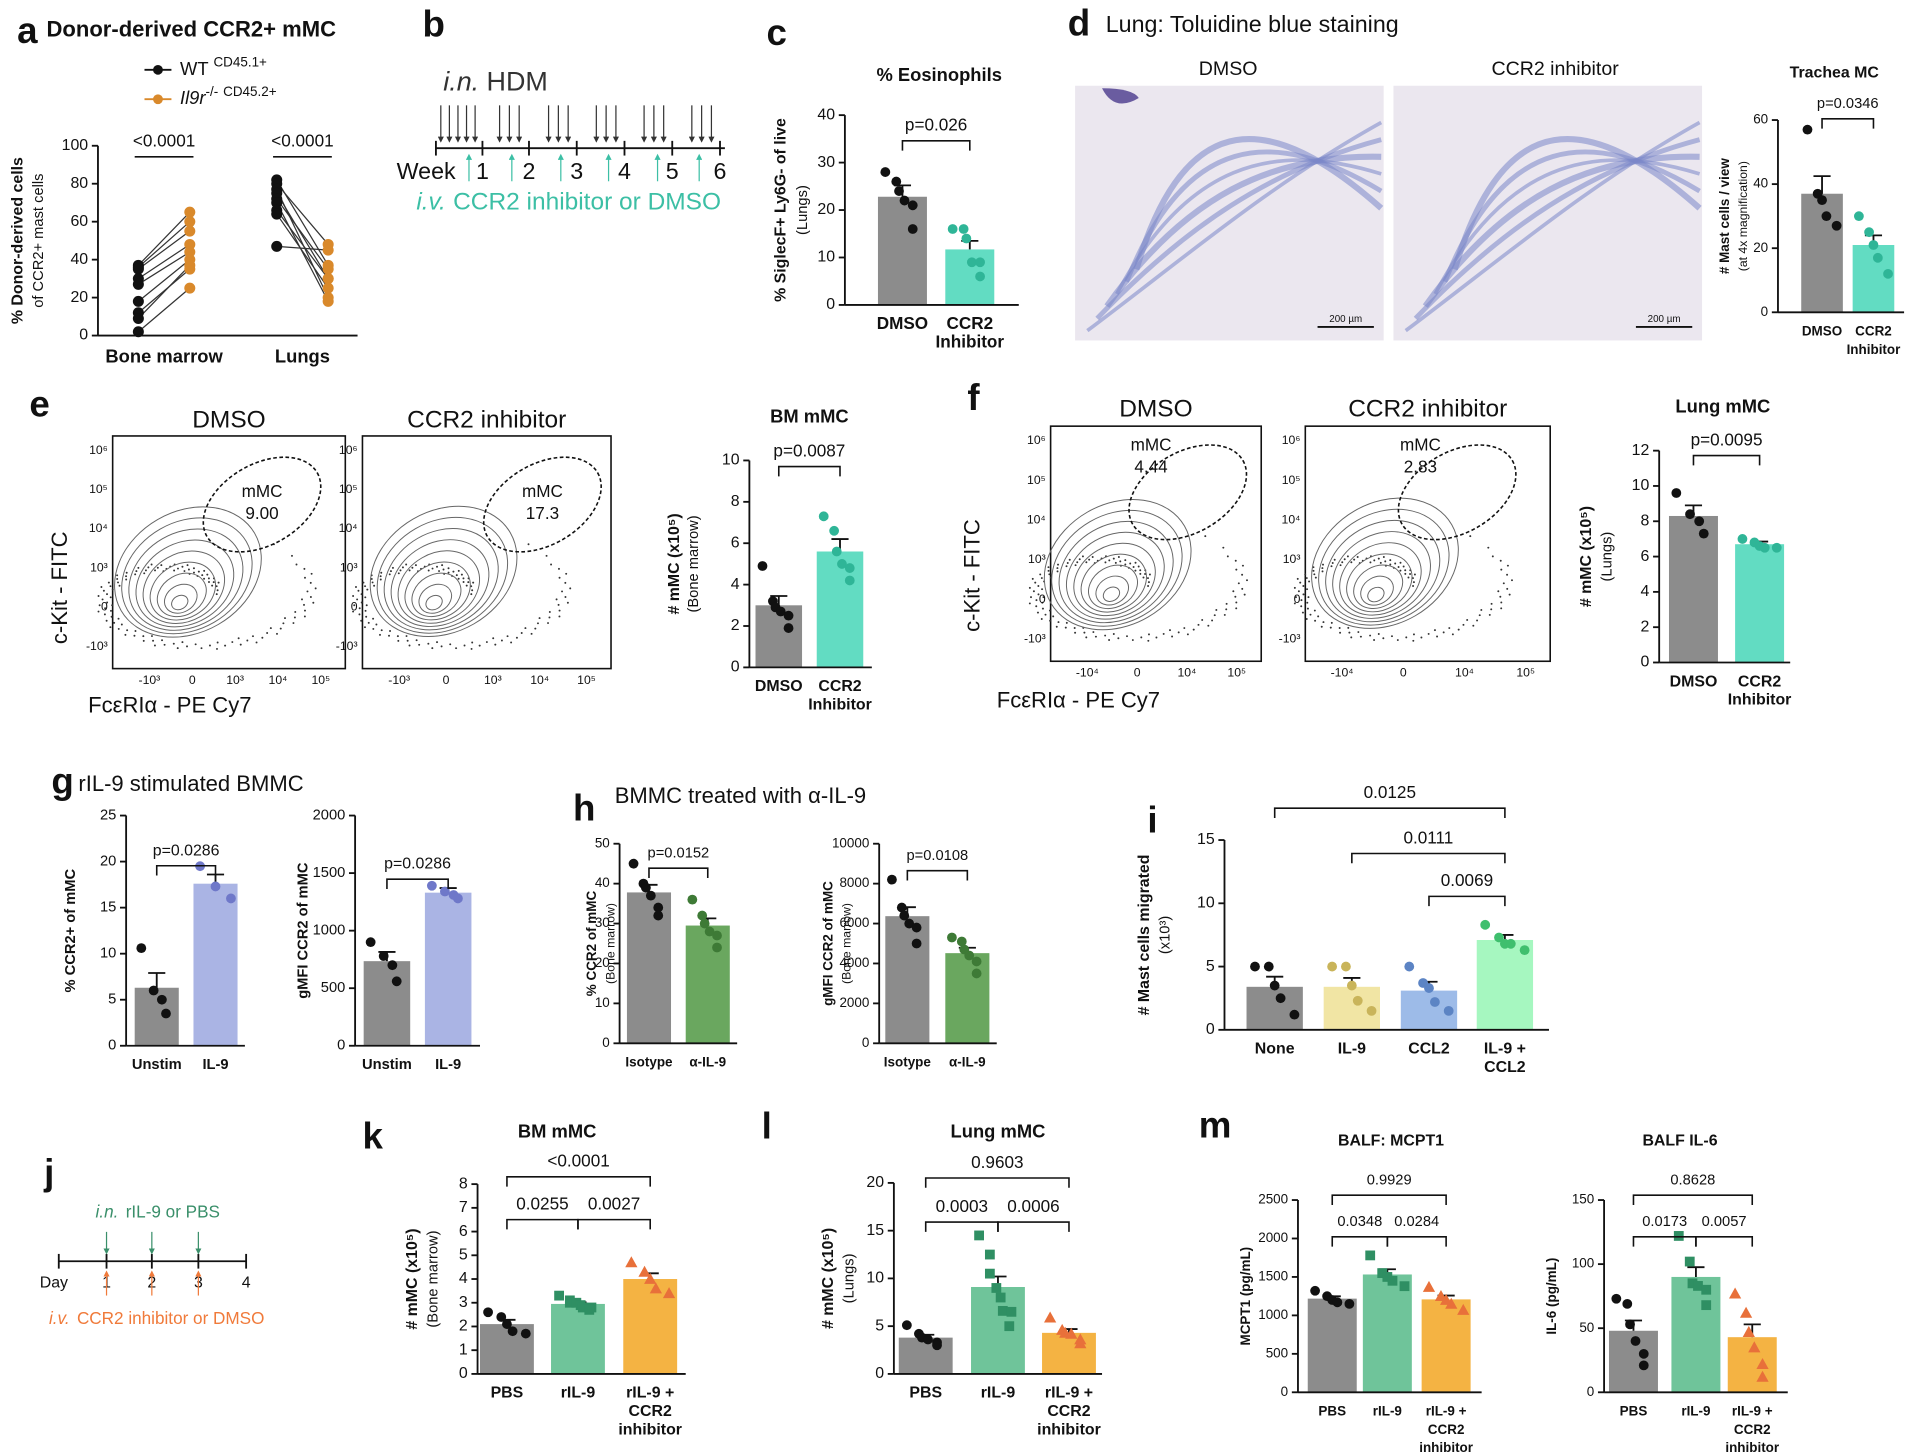 The image size is (1920, 1456). Describe the element at coordinates (1548, 213) in the screenshot. I see `micrograph` at that location.